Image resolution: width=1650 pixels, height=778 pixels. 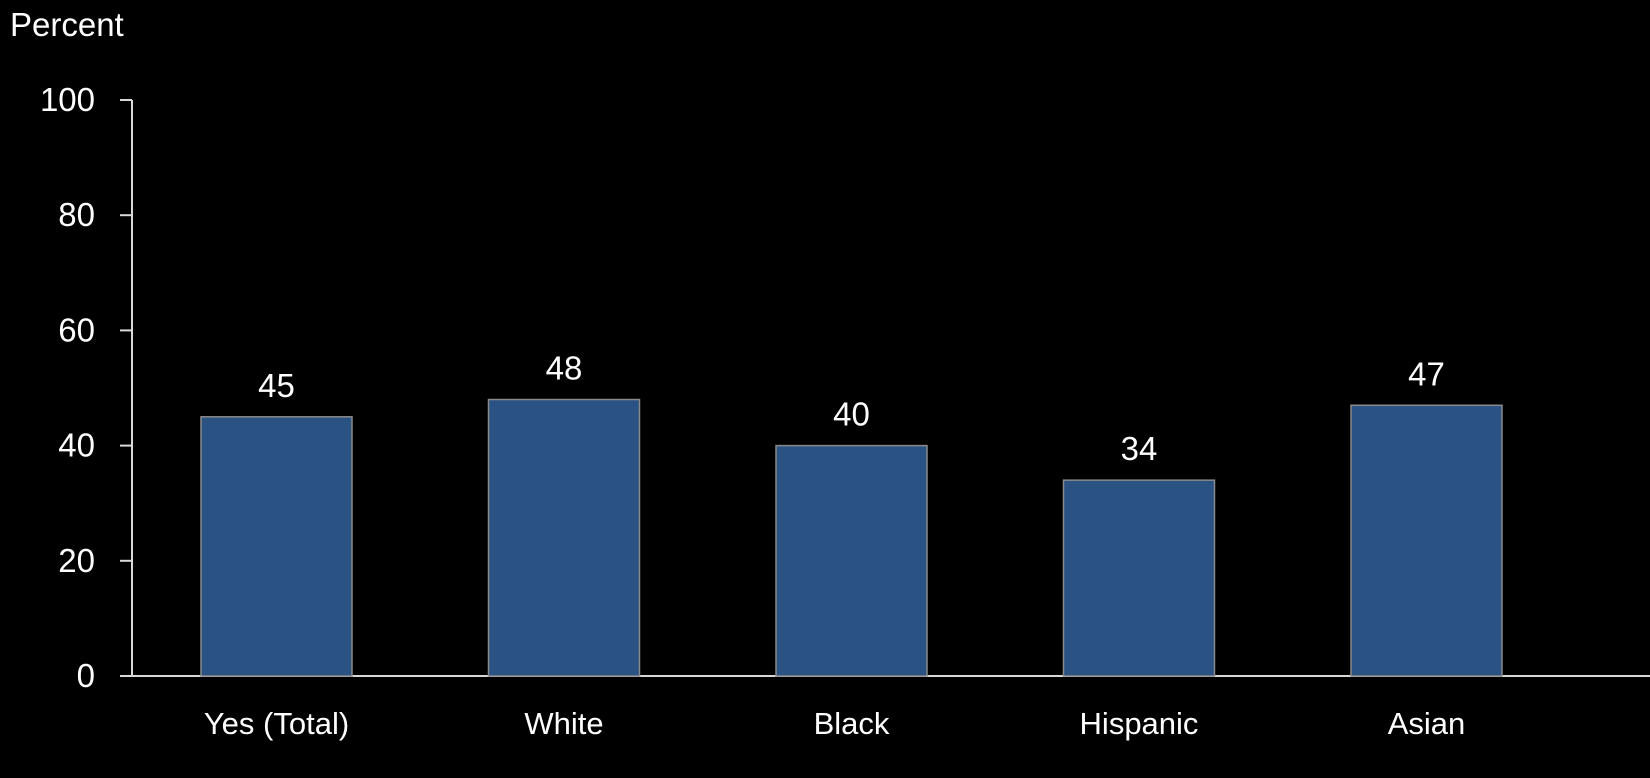 I want to click on x-tick-label: Yes (Total), so click(x=276, y=723).